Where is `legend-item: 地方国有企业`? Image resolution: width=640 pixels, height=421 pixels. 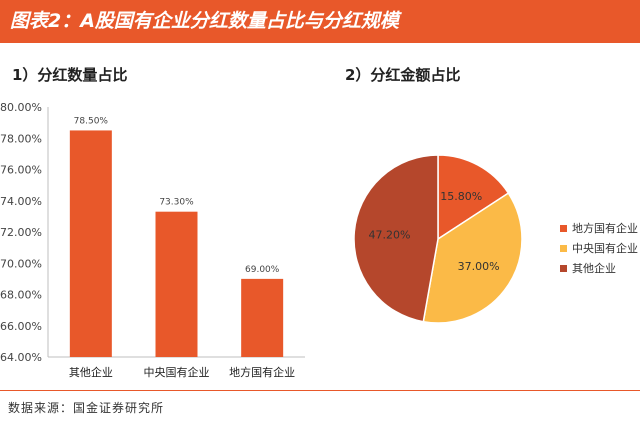 legend-item: 地方国有企业 is located at coordinates (599, 228).